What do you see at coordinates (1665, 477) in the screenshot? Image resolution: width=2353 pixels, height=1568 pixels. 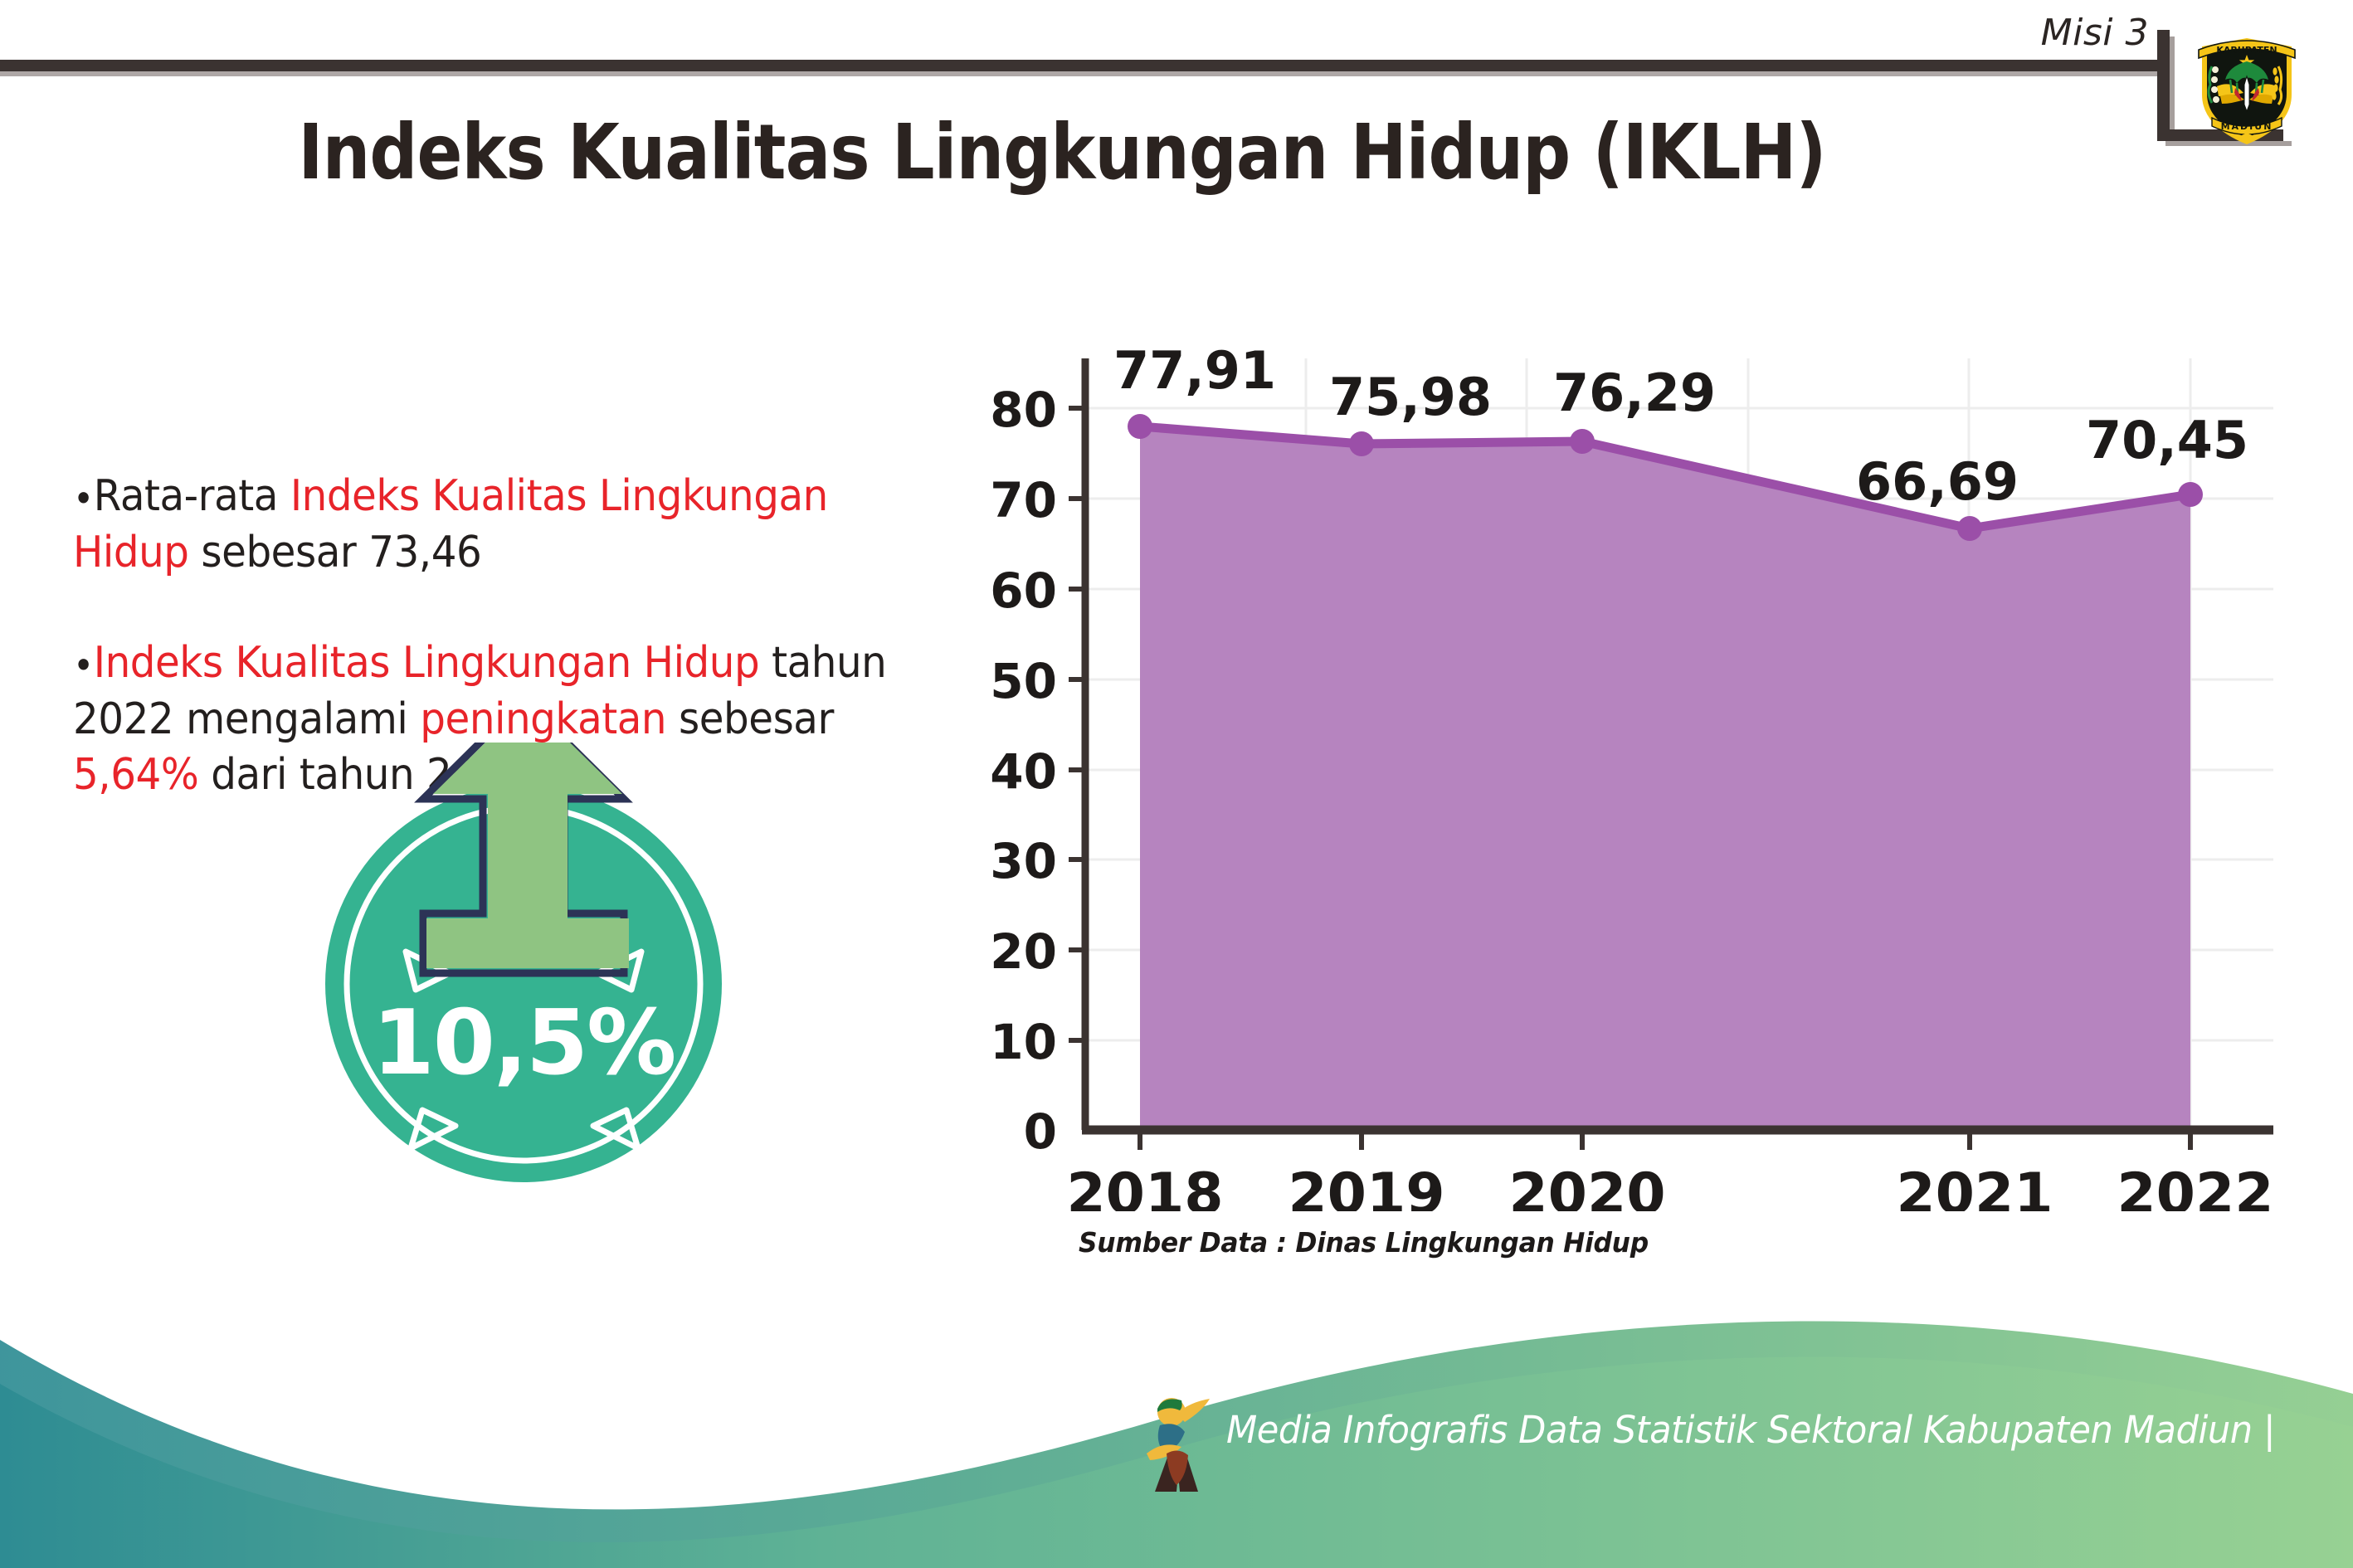 I see `chart-data-markers` at bounding box center [1665, 477].